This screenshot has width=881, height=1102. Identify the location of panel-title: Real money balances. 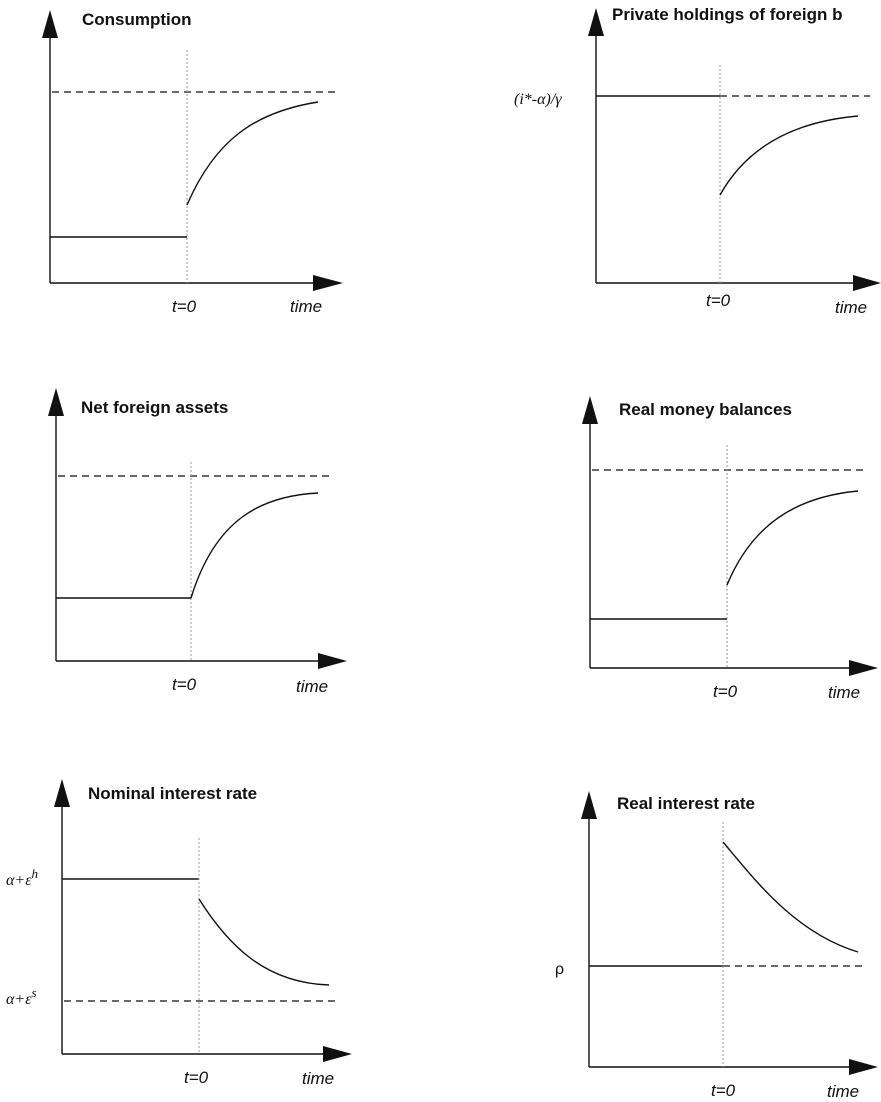
(705, 409).